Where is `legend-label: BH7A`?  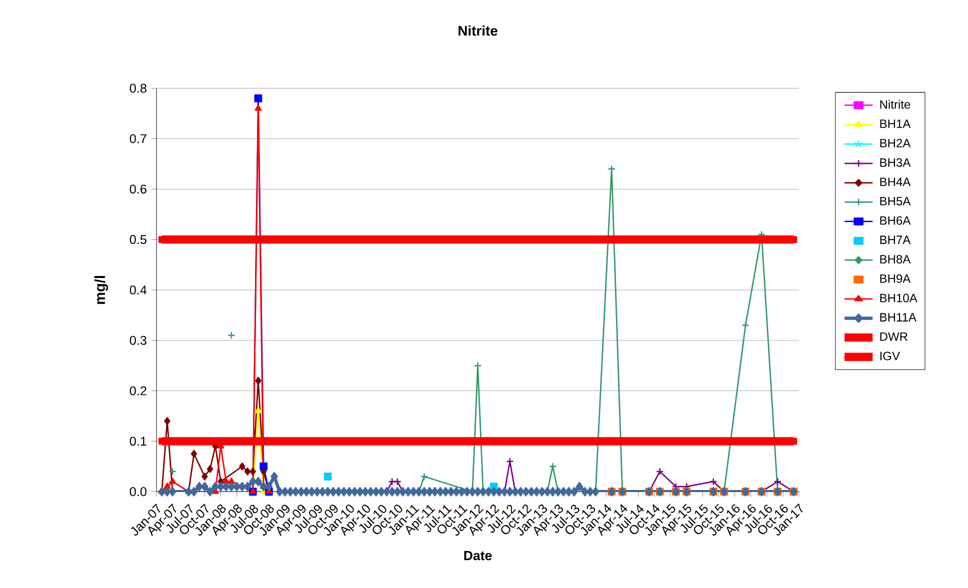
legend-label: BH7A is located at coordinates (895, 239).